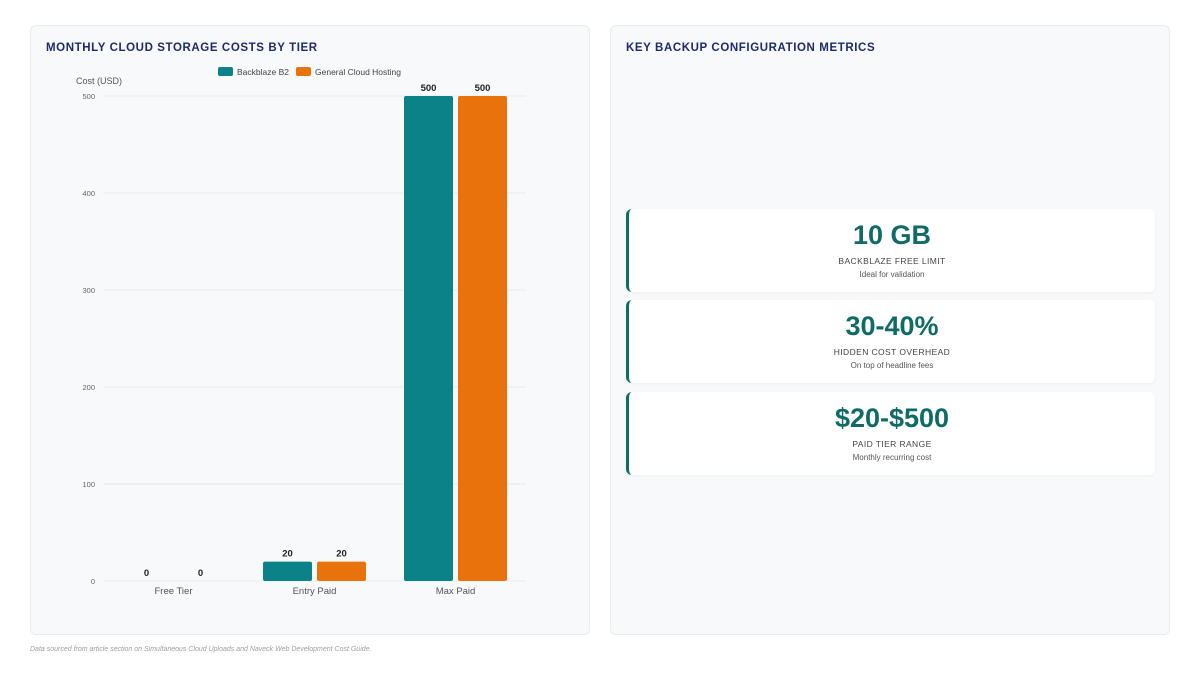 The image size is (1200, 675). I want to click on y-tick-label: 200, so click(88, 387).